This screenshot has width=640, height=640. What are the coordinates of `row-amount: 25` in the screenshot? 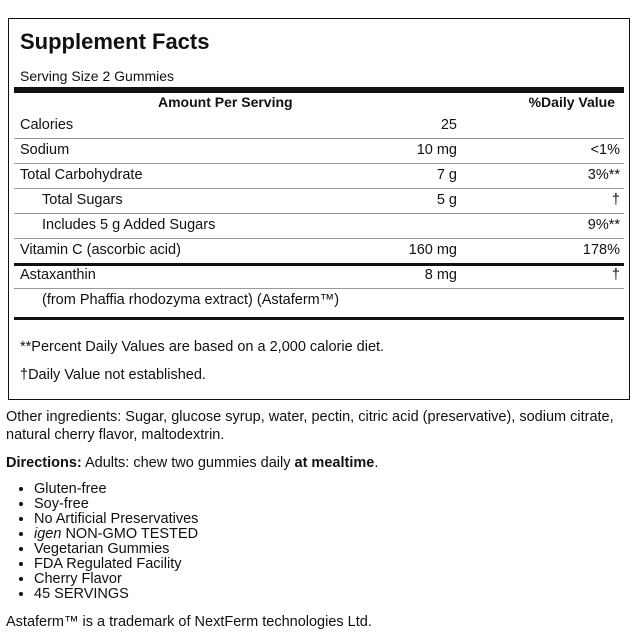 It's located at (448, 125).